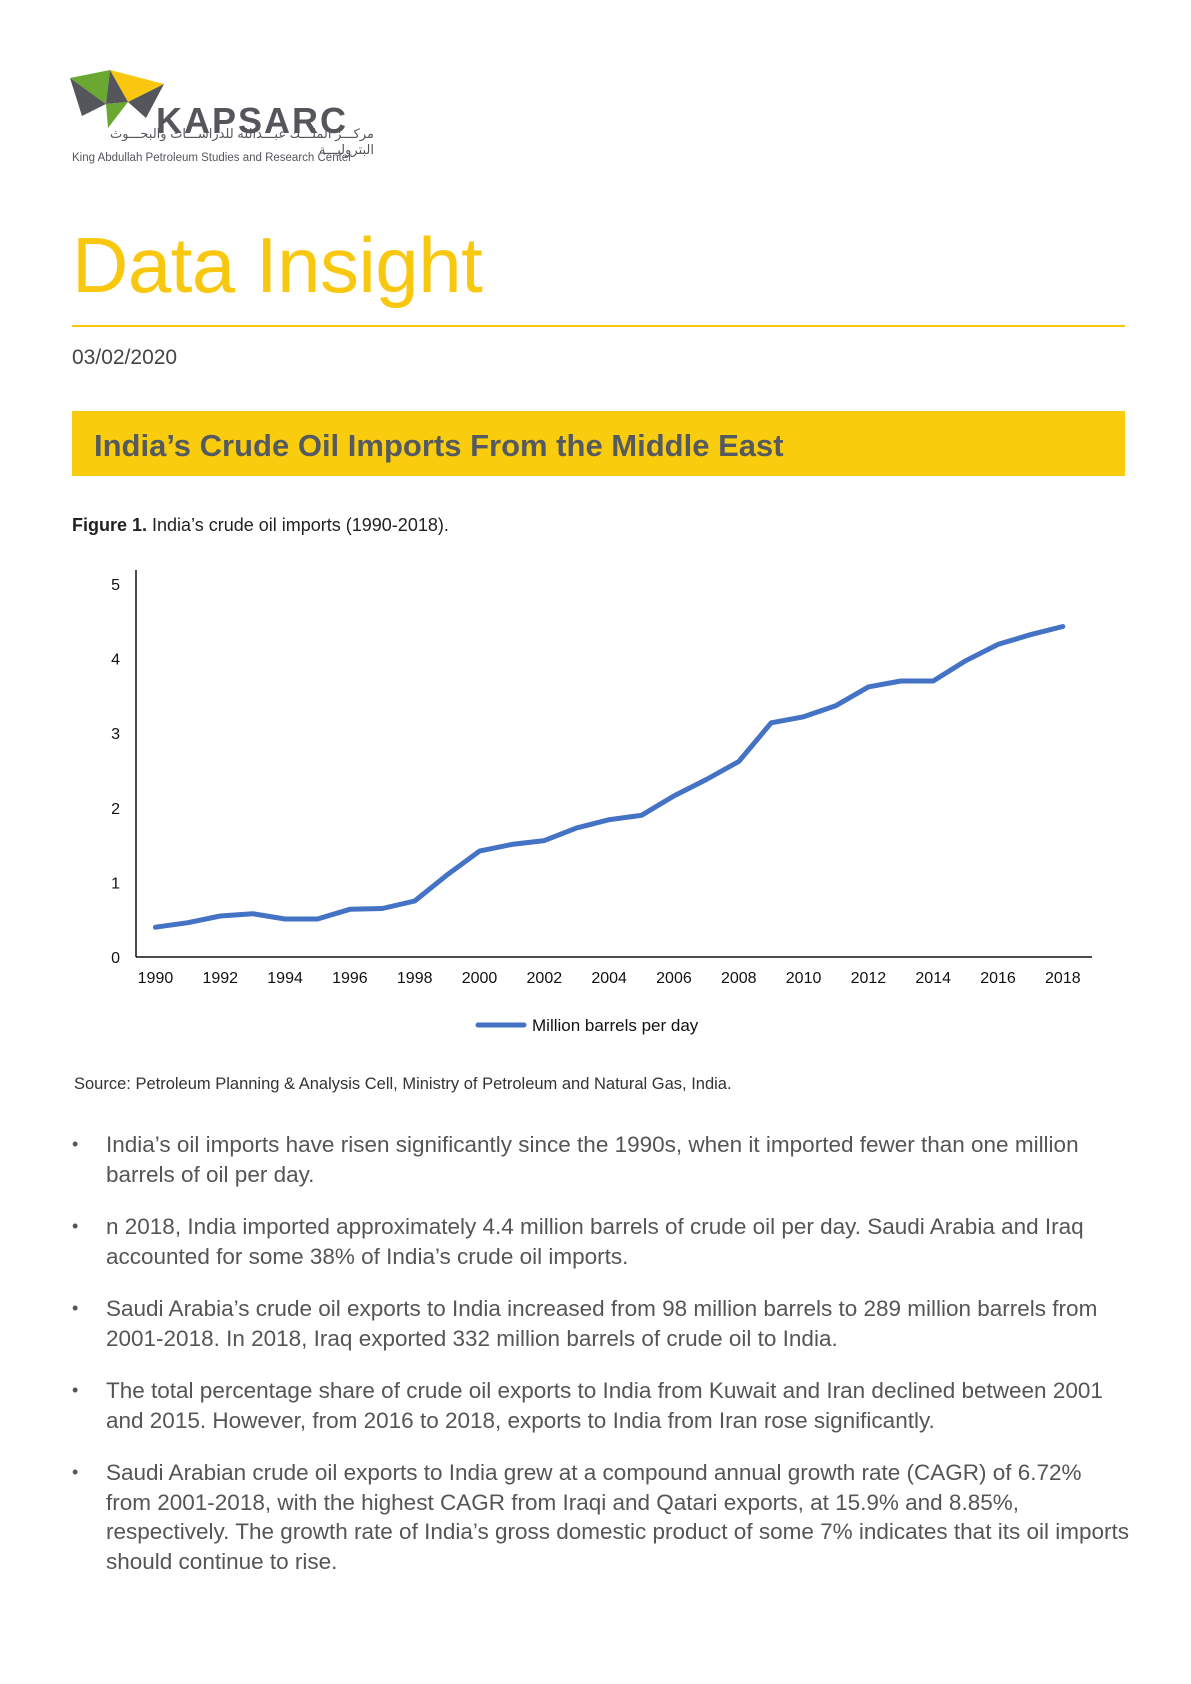 The width and height of the screenshot is (1191, 1684). I want to click on x-tick-label: 1994, so click(285, 978).